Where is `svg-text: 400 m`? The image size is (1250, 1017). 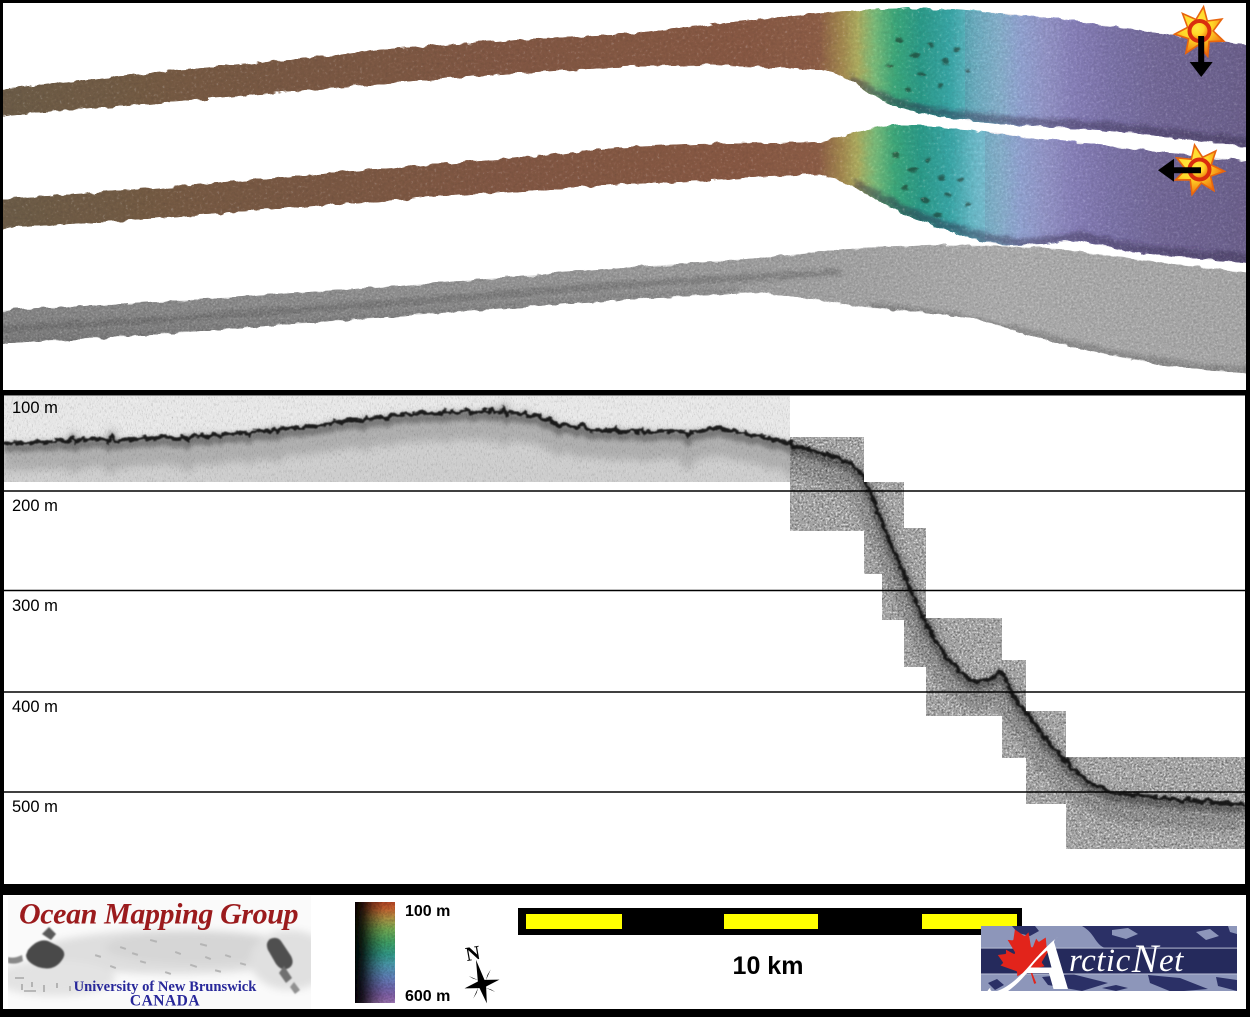
svg-text: 400 m is located at coordinates (35, 707).